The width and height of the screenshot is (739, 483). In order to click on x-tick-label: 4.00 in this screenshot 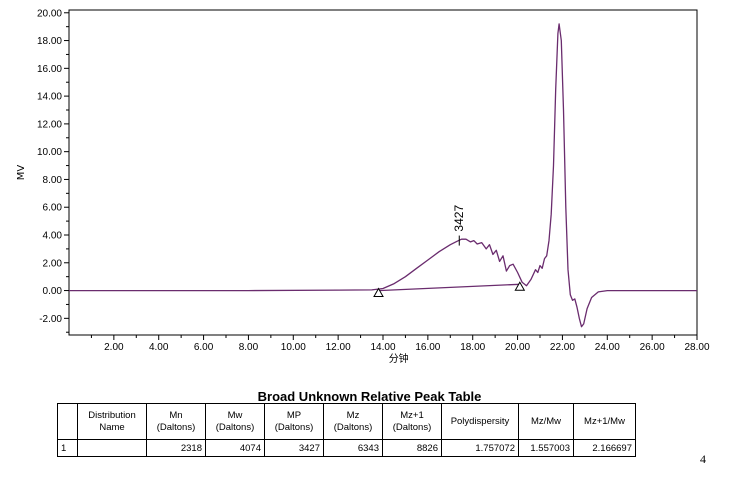, I will do `click(159, 347)`.